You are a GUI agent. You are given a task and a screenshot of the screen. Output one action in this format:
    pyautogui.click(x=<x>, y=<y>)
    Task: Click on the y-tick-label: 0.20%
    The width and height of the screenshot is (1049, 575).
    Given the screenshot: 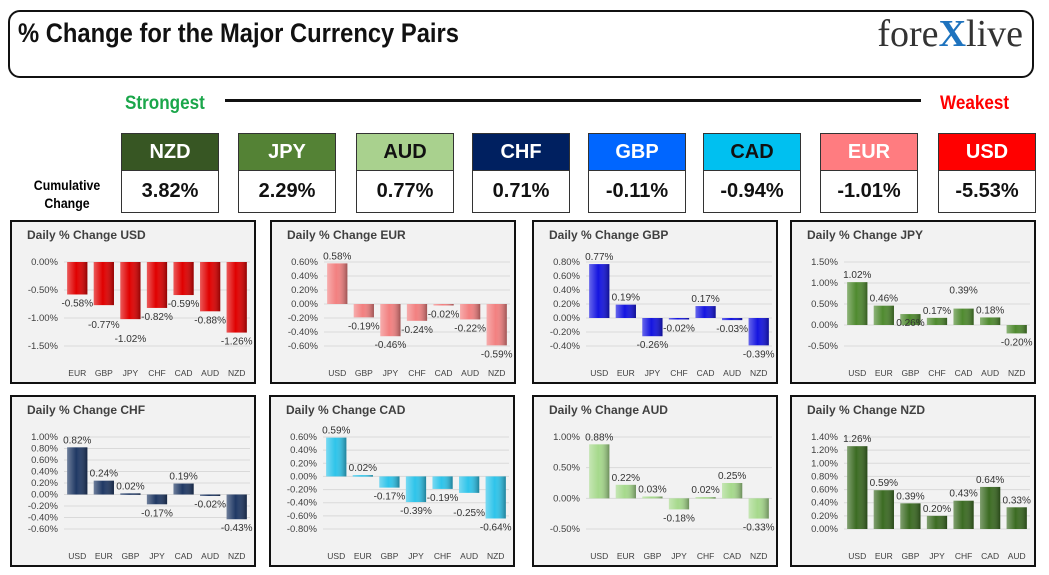 What is the action you would take?
    pyautogui.click(x=304, y=290)
    